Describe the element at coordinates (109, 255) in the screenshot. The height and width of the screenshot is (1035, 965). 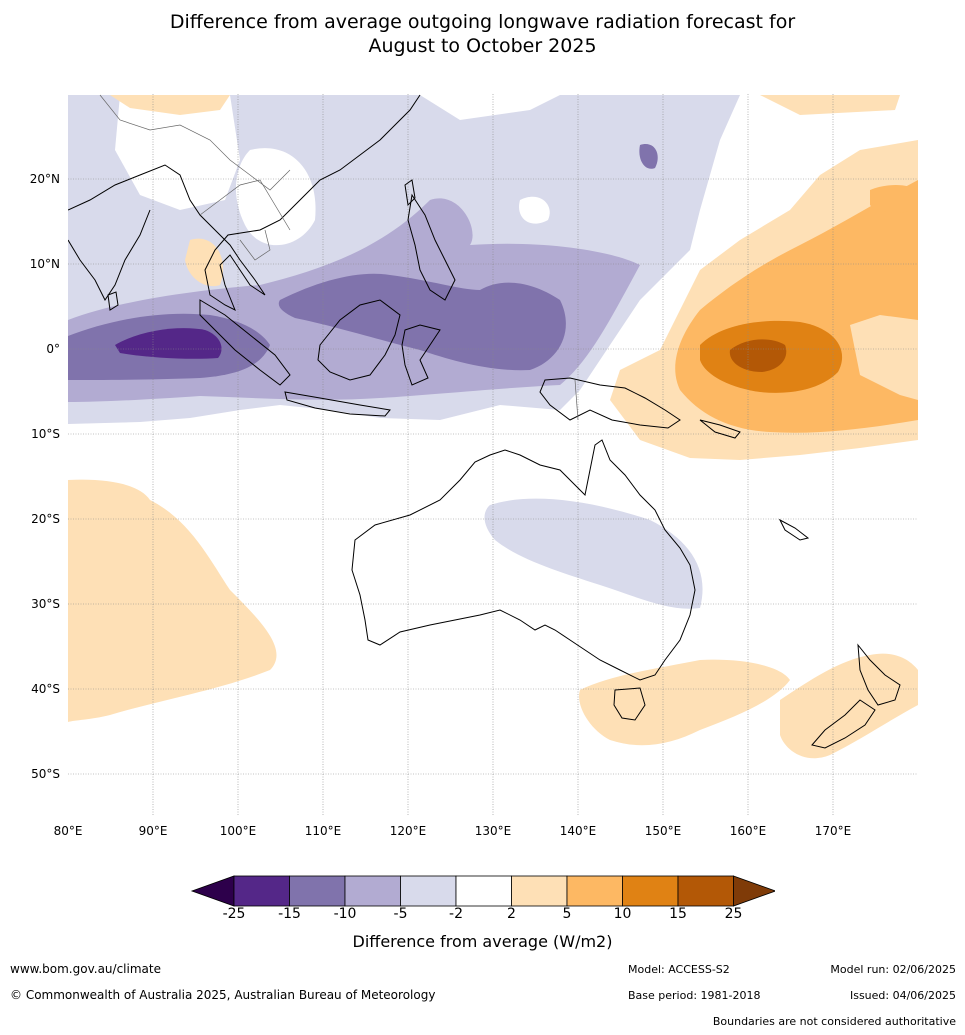
I see `india-coastline` at that location.